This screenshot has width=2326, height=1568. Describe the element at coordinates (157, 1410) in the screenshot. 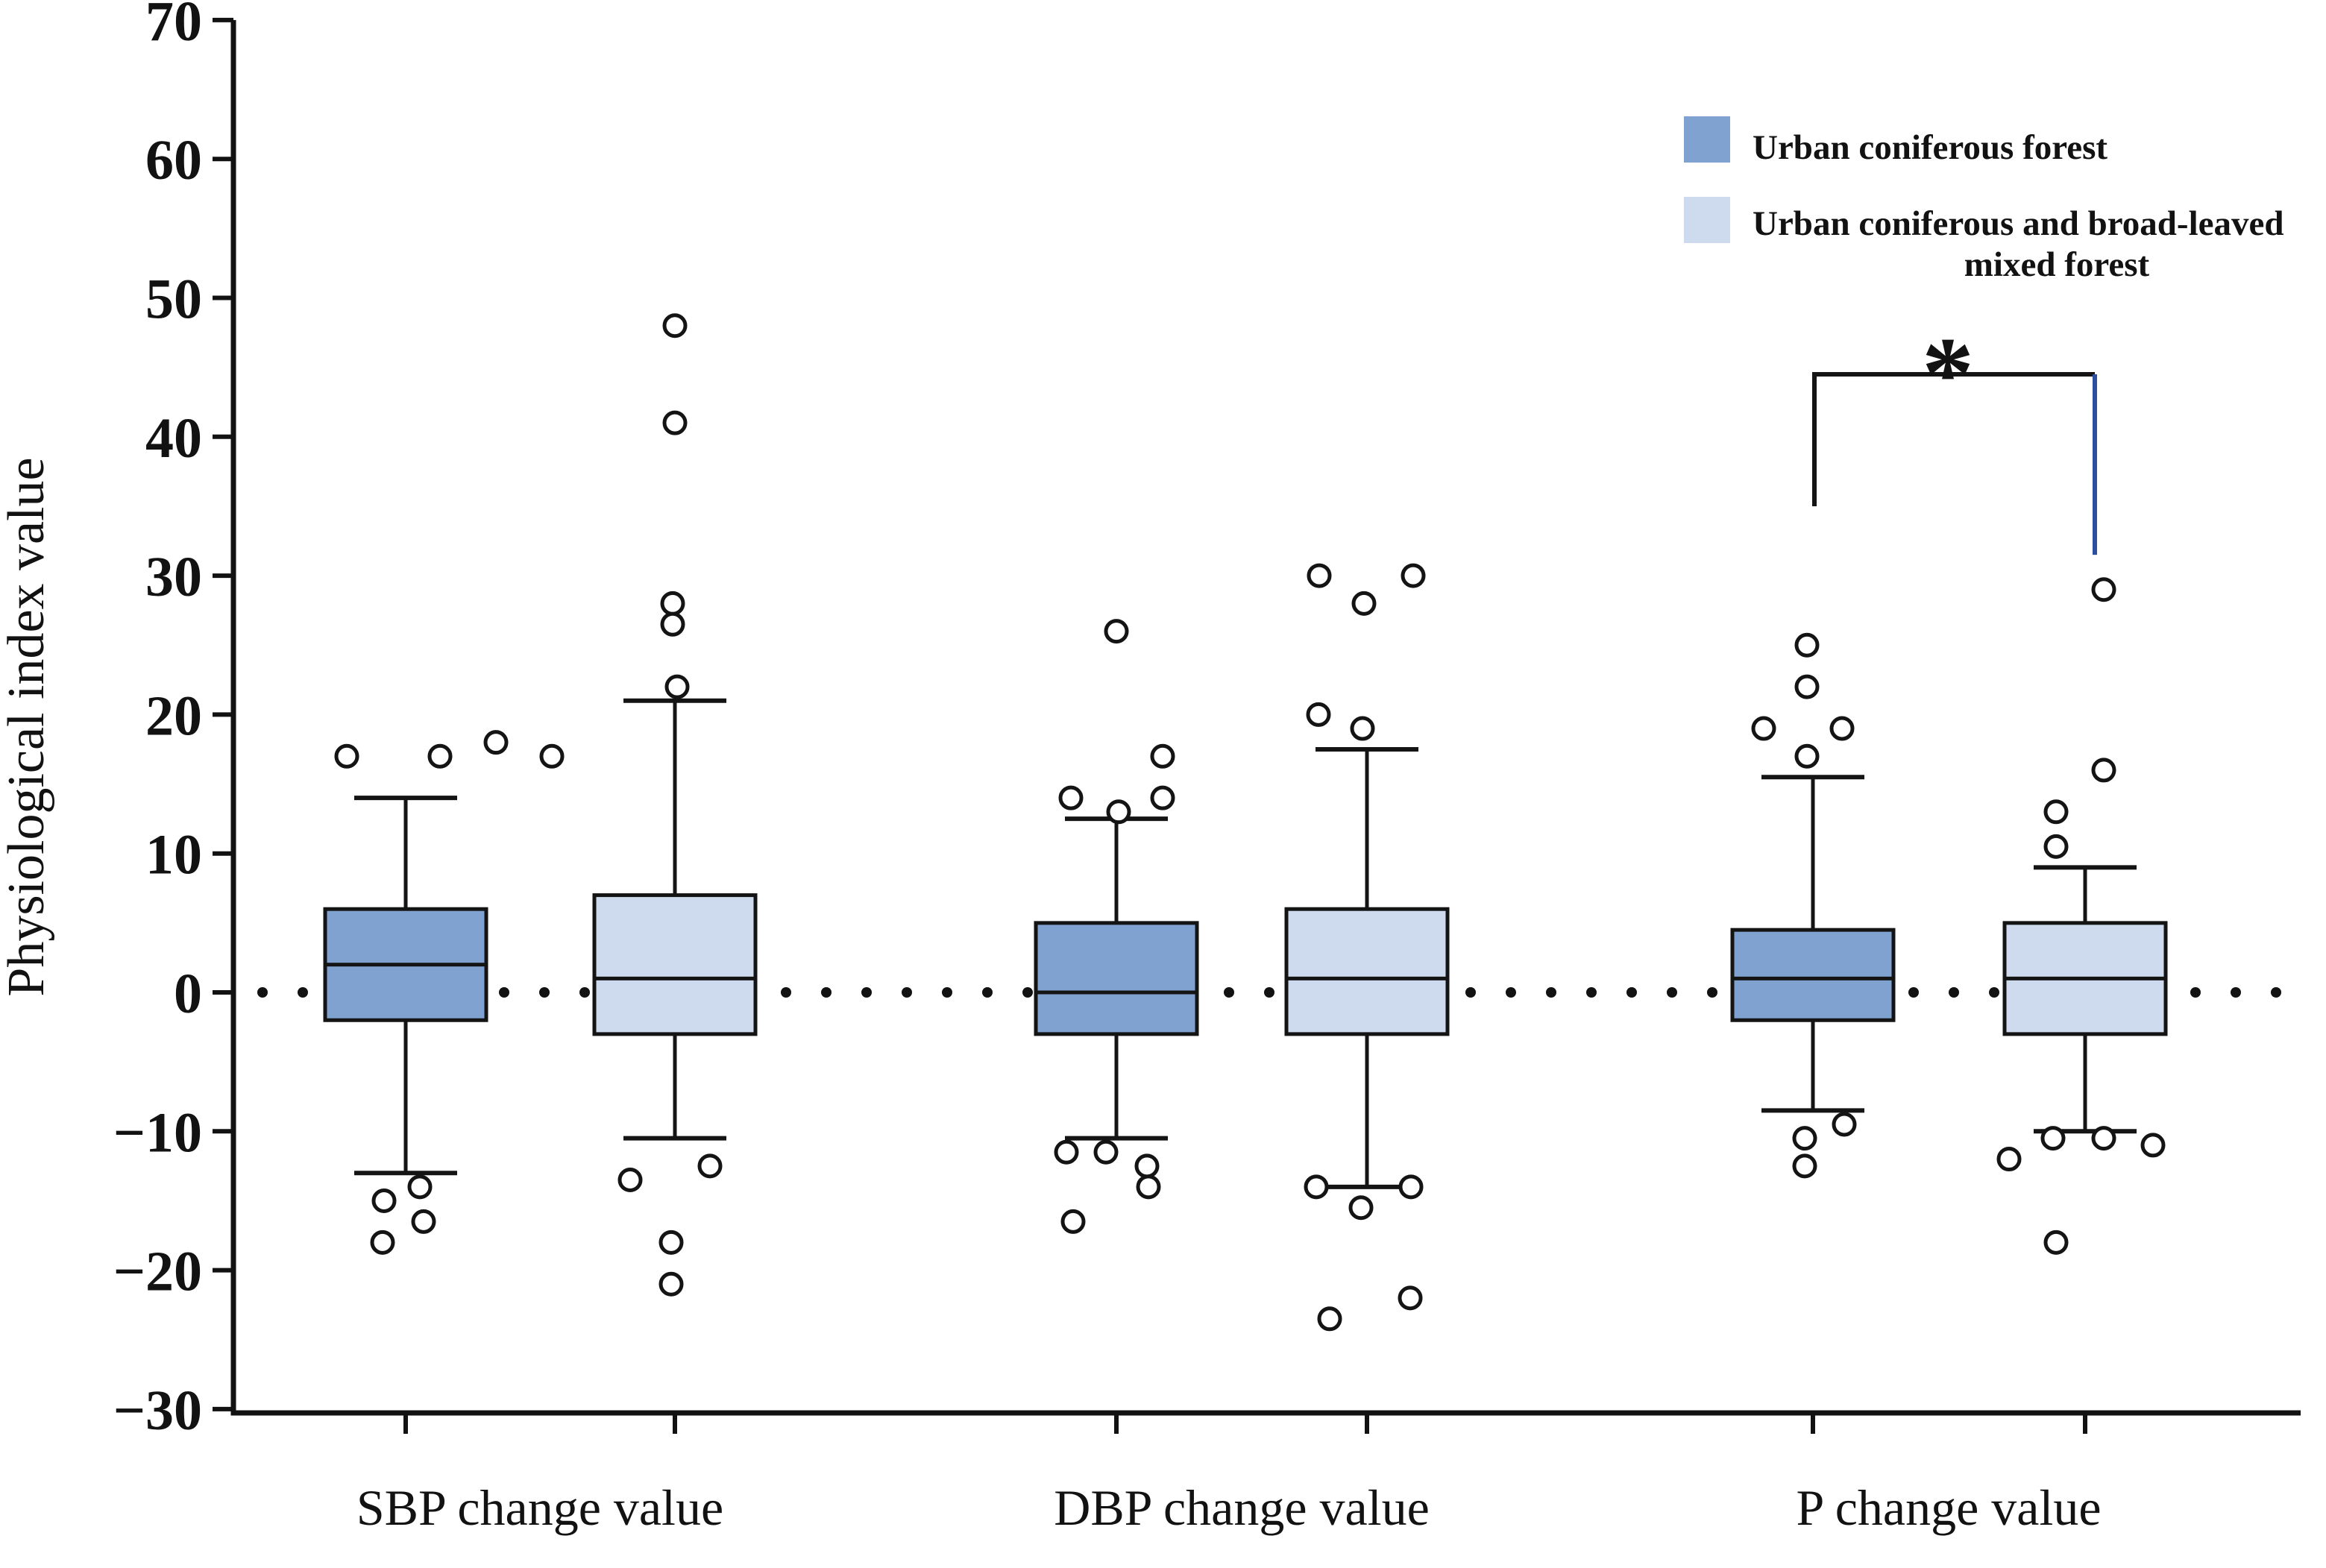

I see `y-tick-label: −30` at that location.